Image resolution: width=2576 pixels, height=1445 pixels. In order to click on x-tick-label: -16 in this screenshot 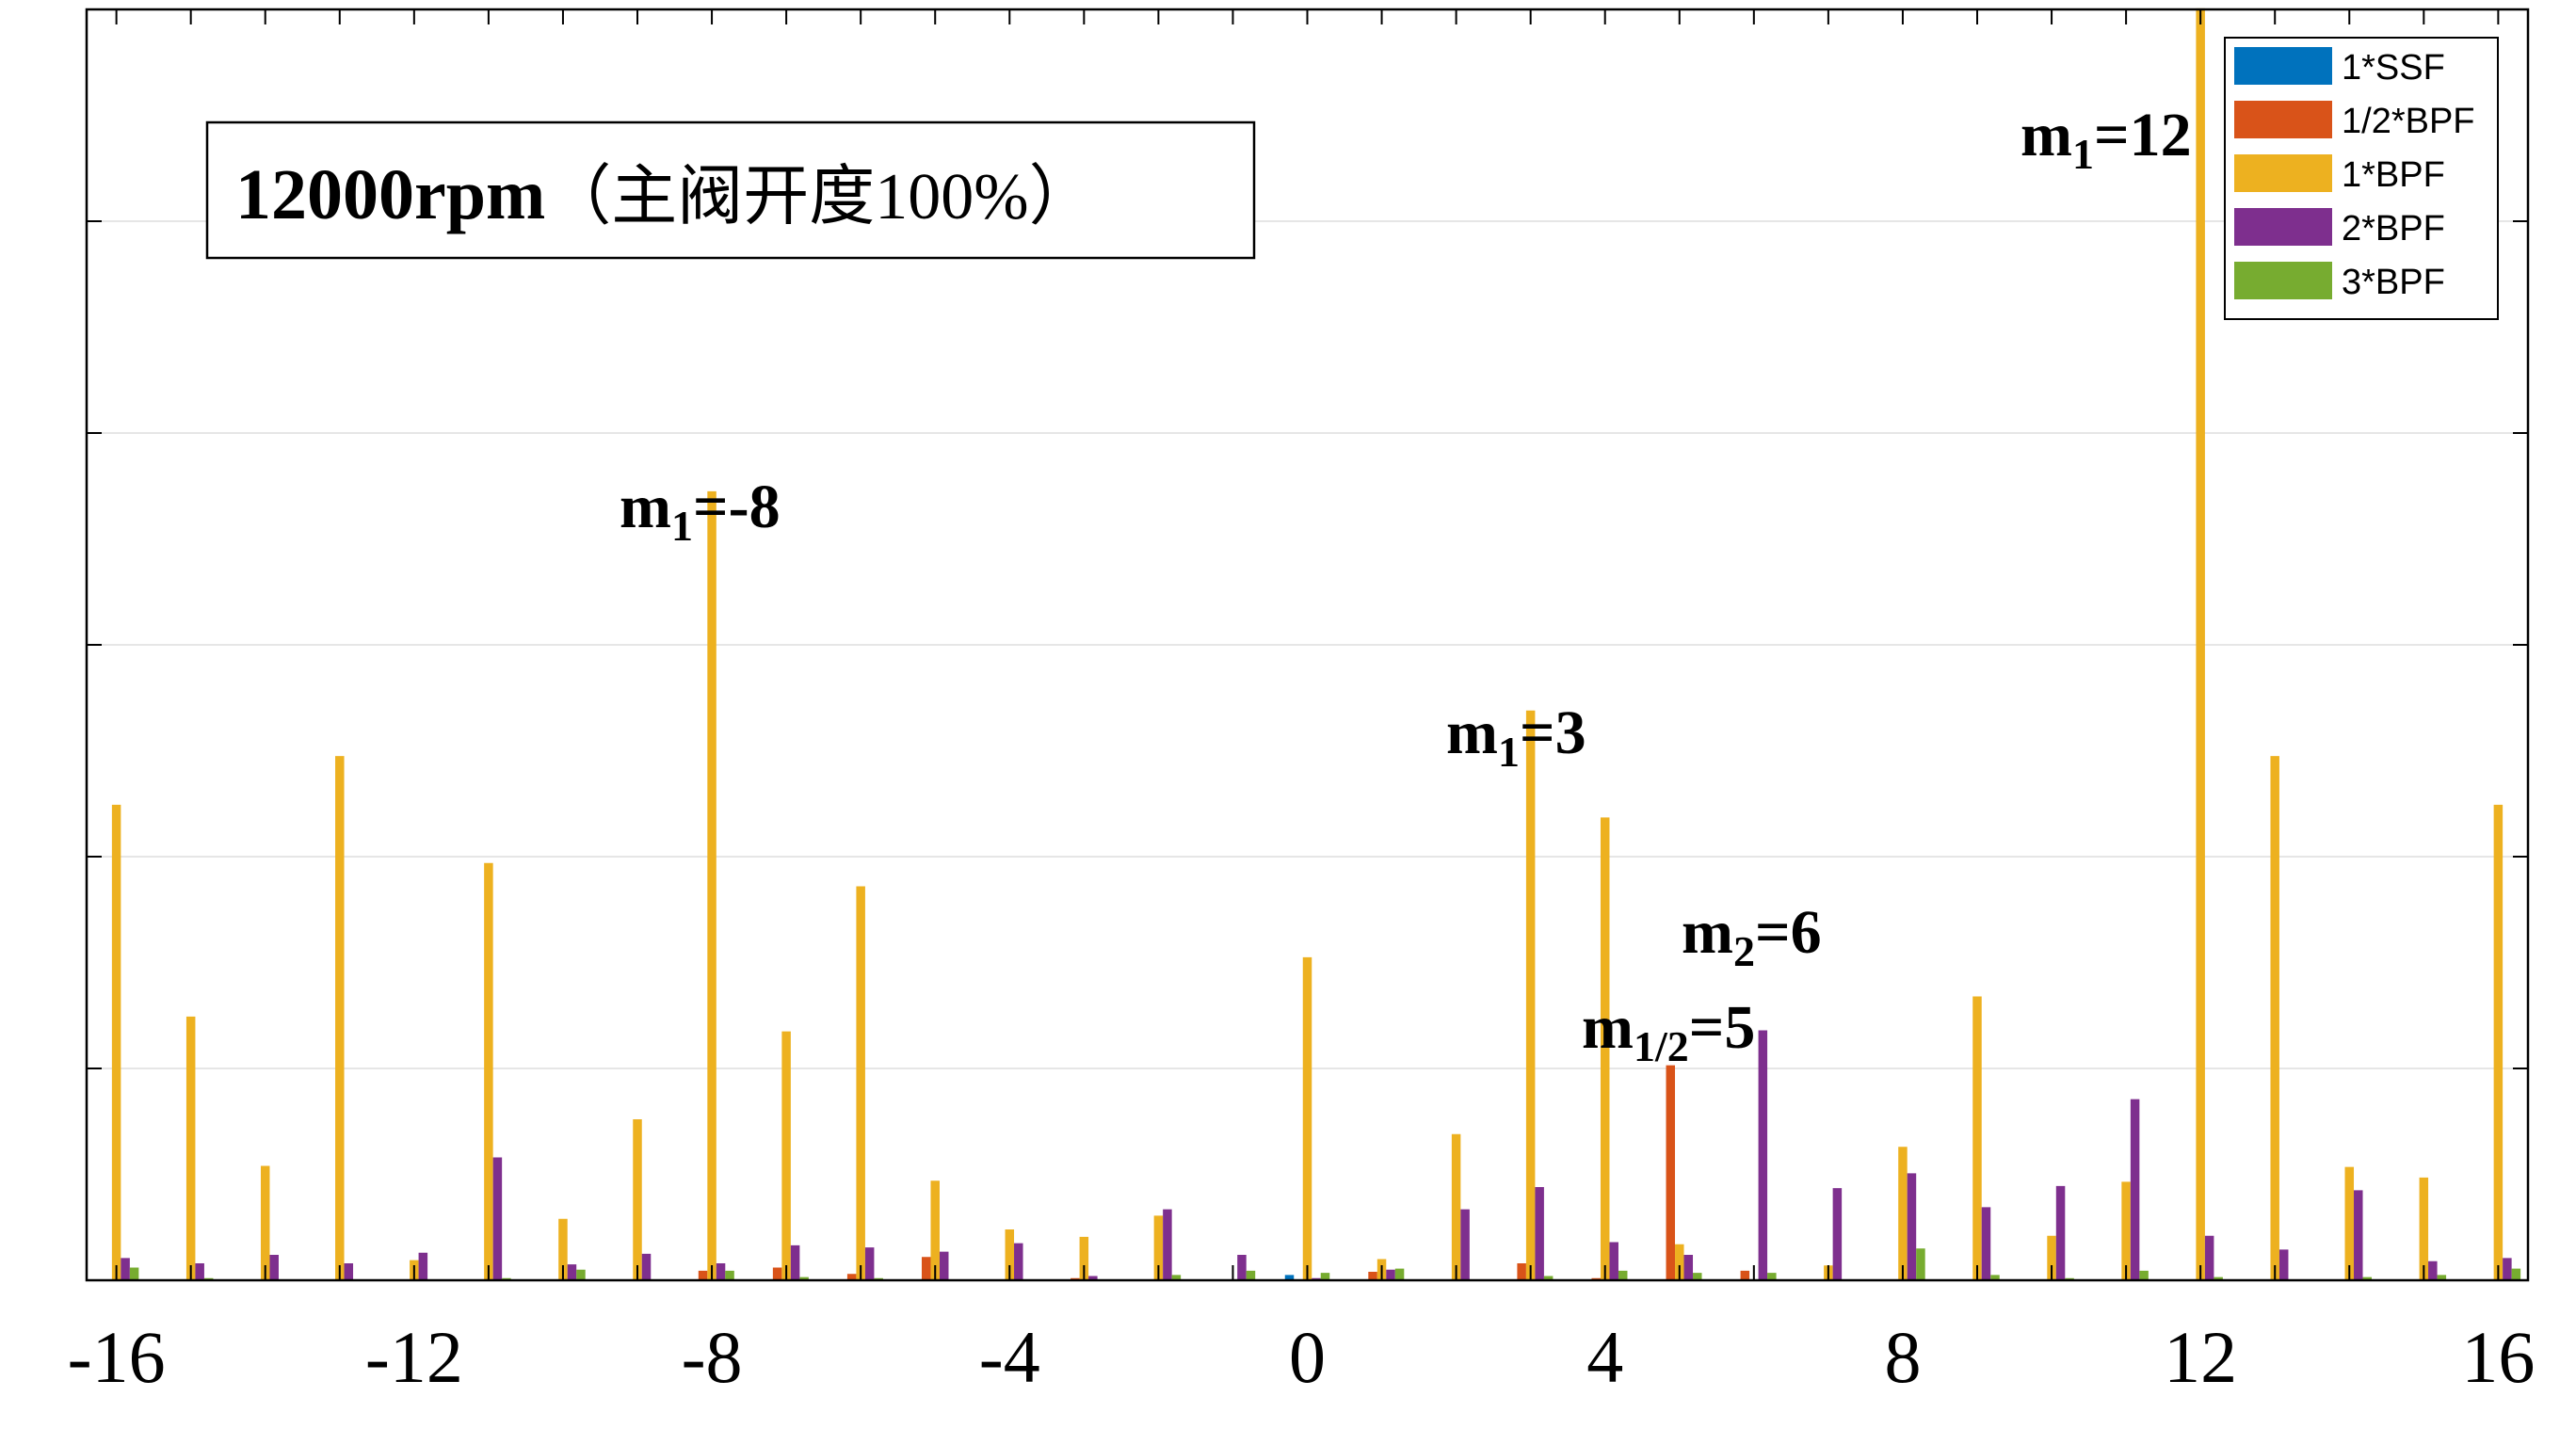, I will do `click(117, 1357)`.